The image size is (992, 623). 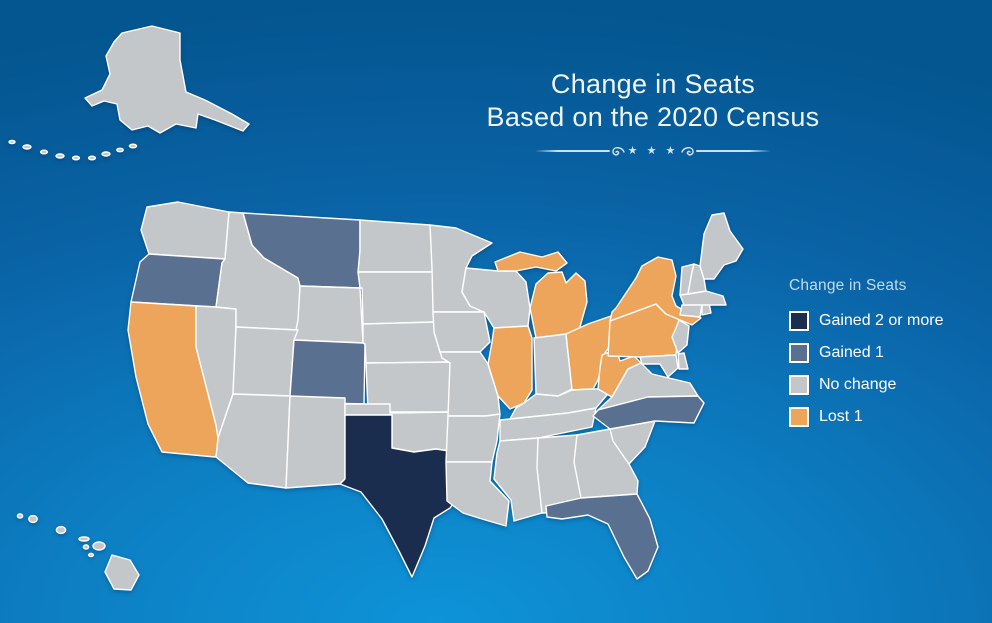 What do you see at coordinates (858, 384) in the screenshot?
I see `legend-label: No change` at bounding box center [858, 384].